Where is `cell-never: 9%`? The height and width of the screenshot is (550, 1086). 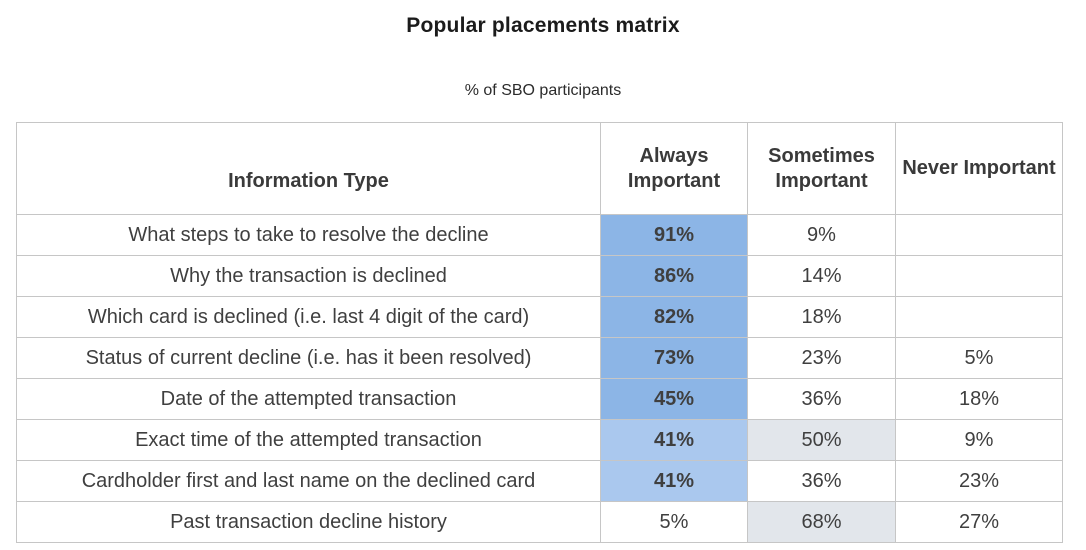
cell-never: 9% is located at coordinates (979, 440).